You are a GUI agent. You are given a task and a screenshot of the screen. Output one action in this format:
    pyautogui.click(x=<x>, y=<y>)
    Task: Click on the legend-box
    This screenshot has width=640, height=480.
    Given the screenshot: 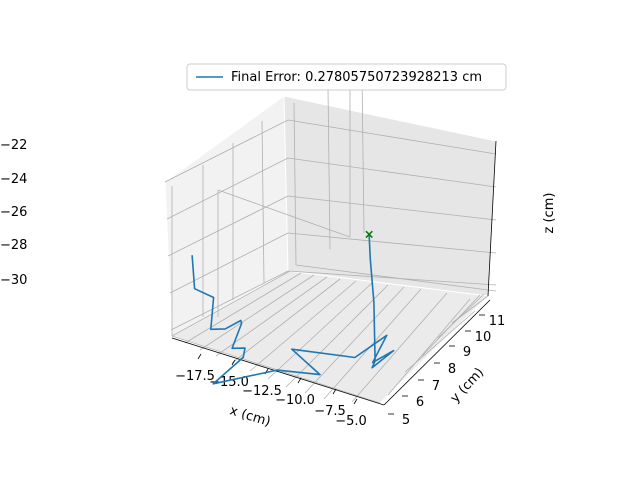 What is the action you would take?
    pyautogui.click(x=346, y=77)
    